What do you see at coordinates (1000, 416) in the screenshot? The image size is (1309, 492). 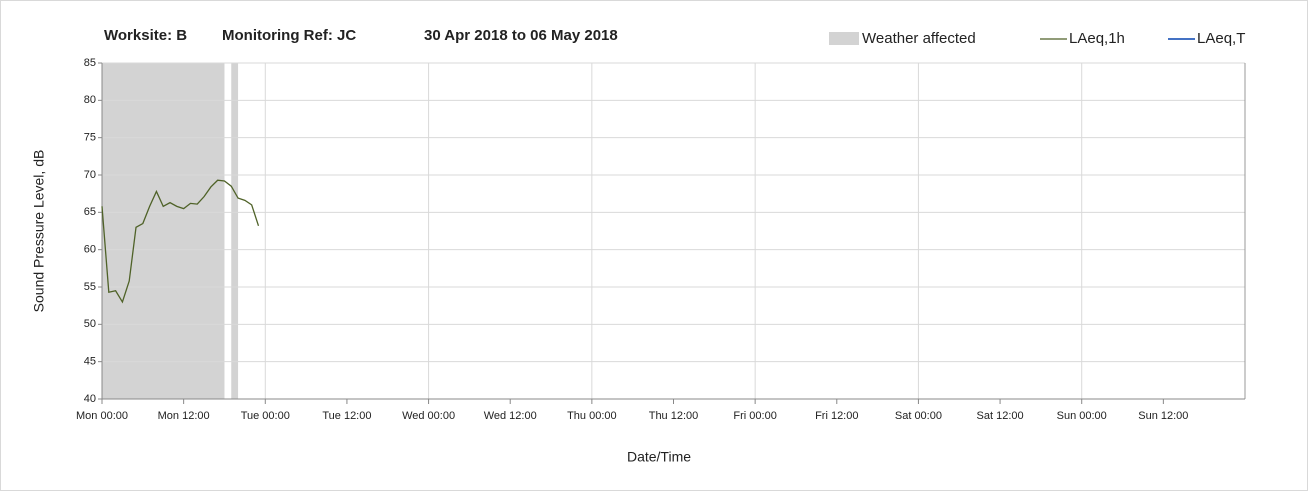 I see `x-tick-label: Sat 12:00` at bounding box center [1000, 416].